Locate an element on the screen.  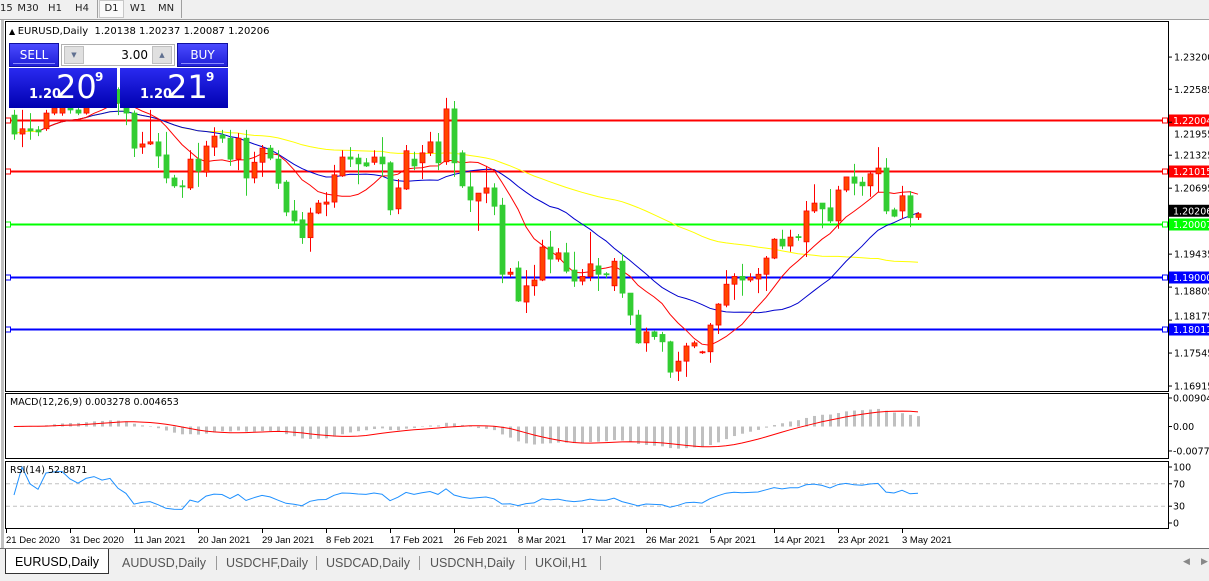
timeframe-toolbar: 15 M30 H1 H4 D1 W1 MN is located at coordinates (604, 10).